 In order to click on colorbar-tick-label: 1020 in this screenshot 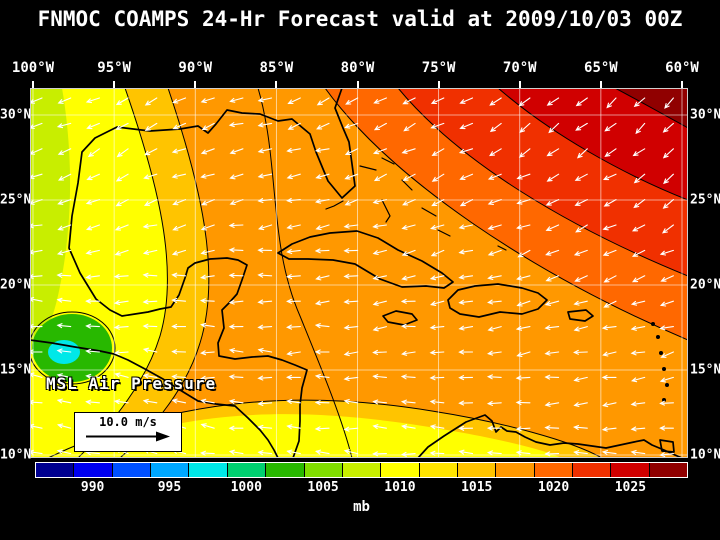, I will do `click(553, 487)`.